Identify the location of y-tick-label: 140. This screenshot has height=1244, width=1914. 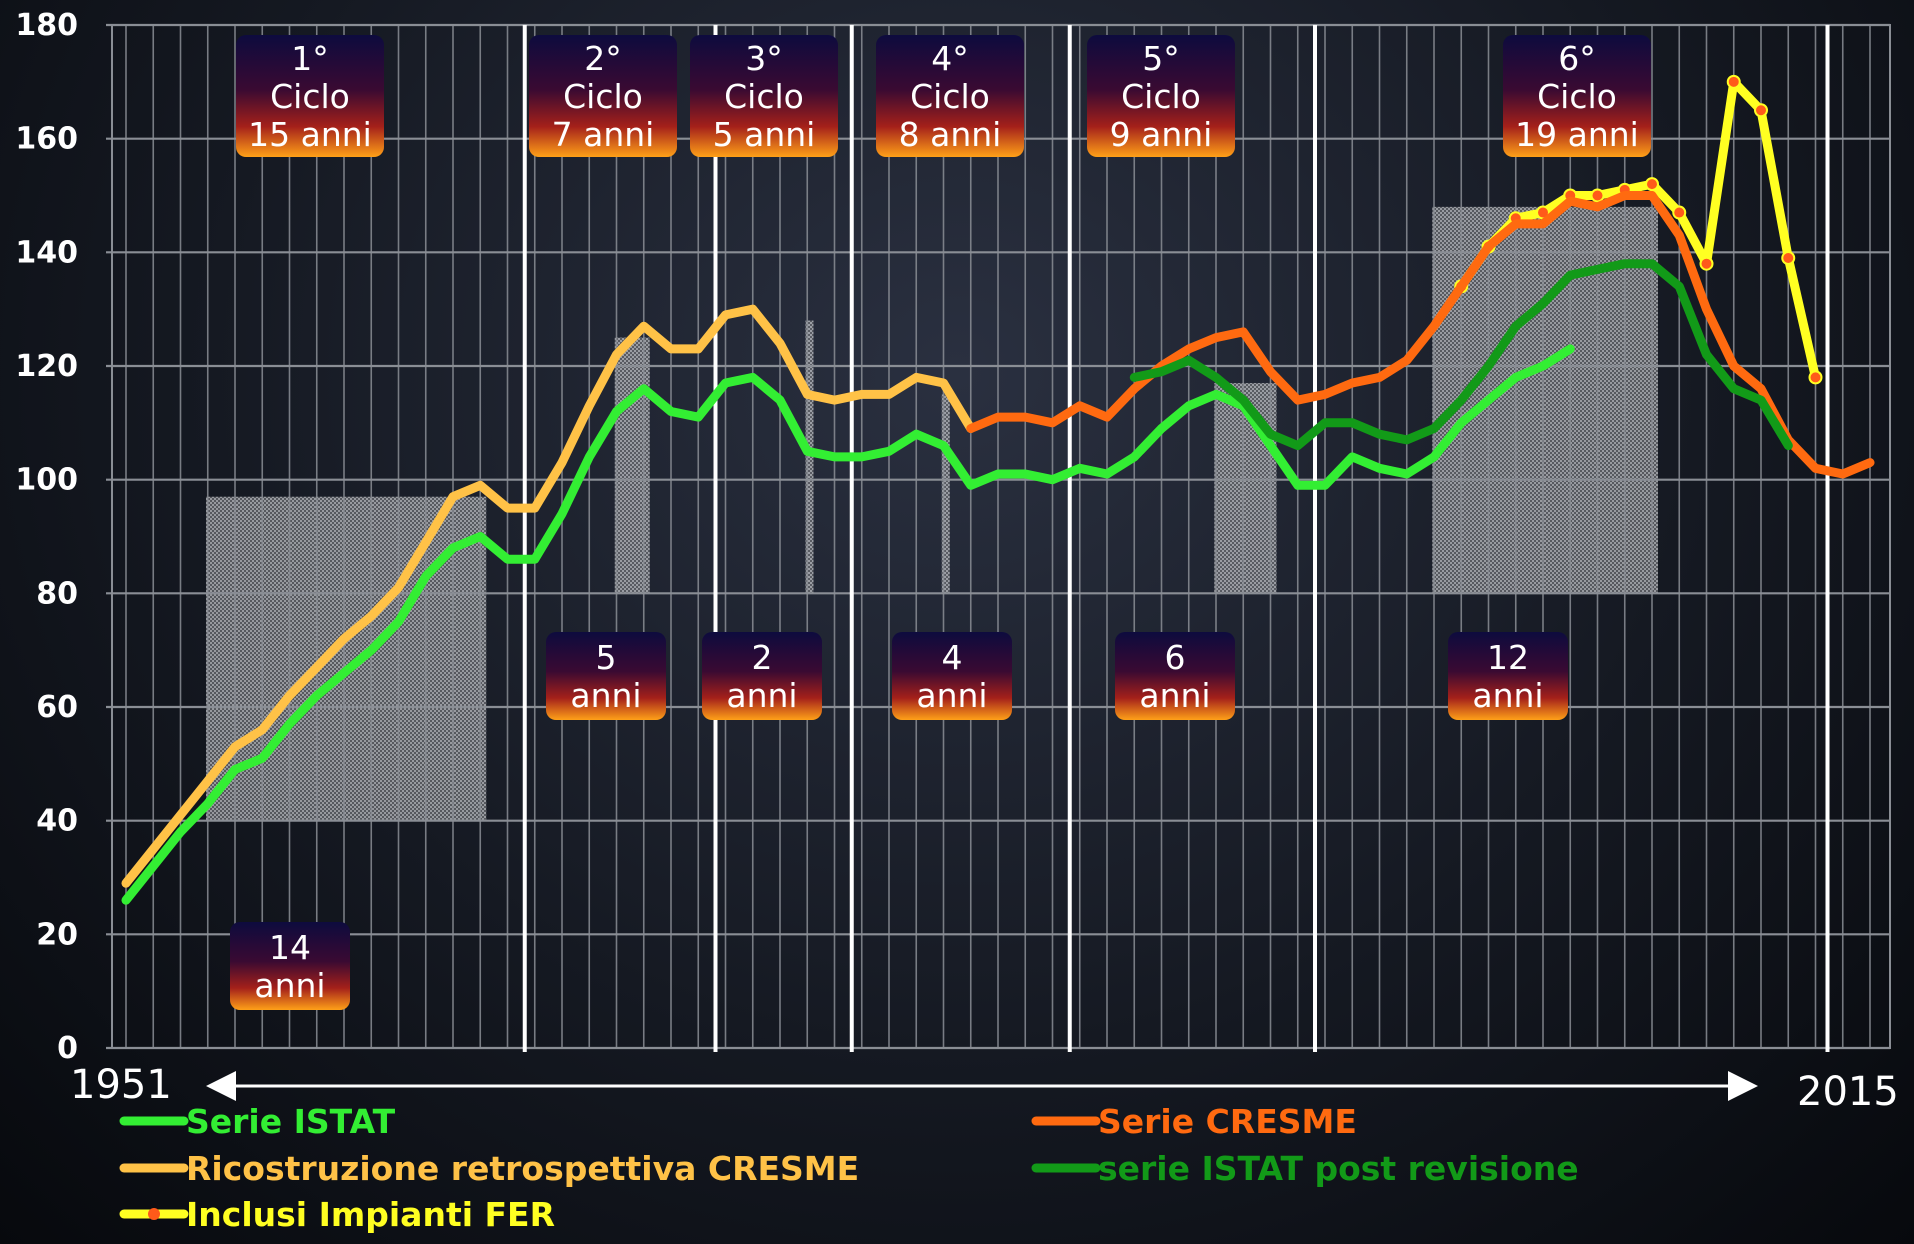
(46, 252).